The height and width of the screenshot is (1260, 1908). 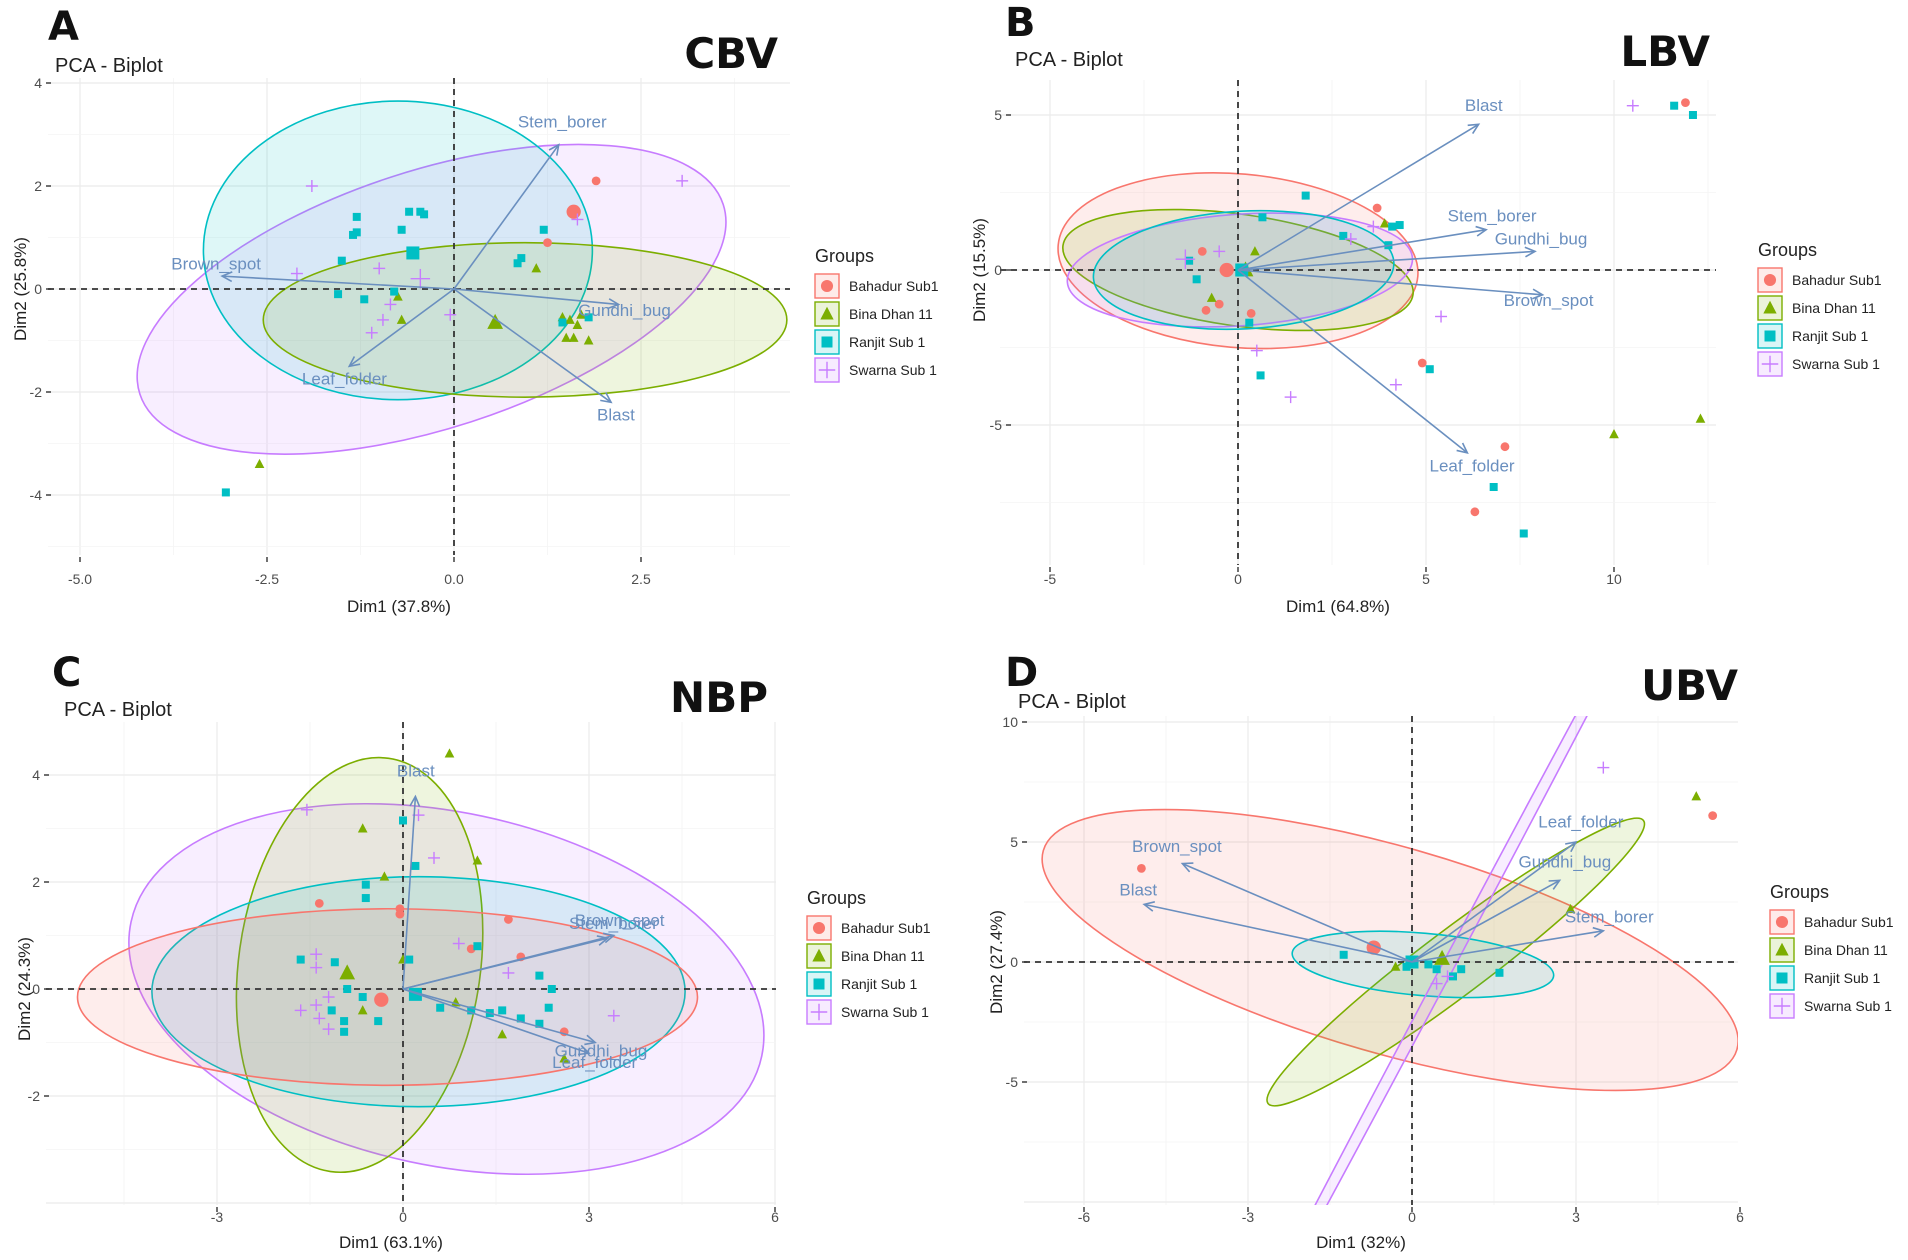 I want to click on legend-marker-triangle-icon, so click(x=819, y=955).